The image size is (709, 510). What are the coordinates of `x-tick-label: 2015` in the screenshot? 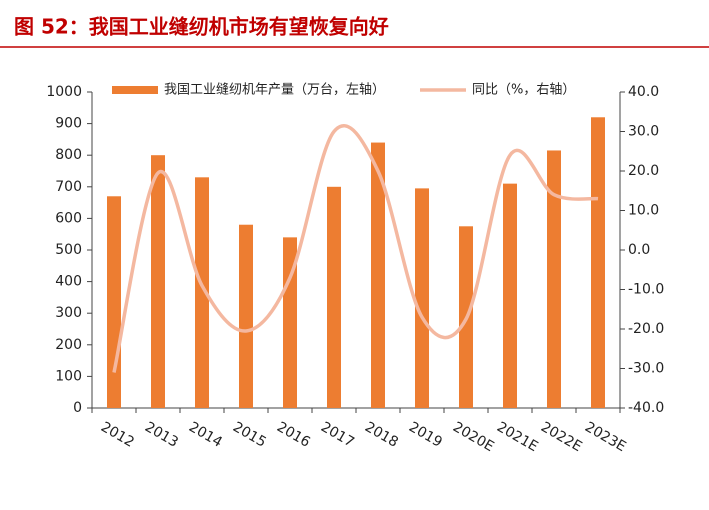 It's located at (249, 435).